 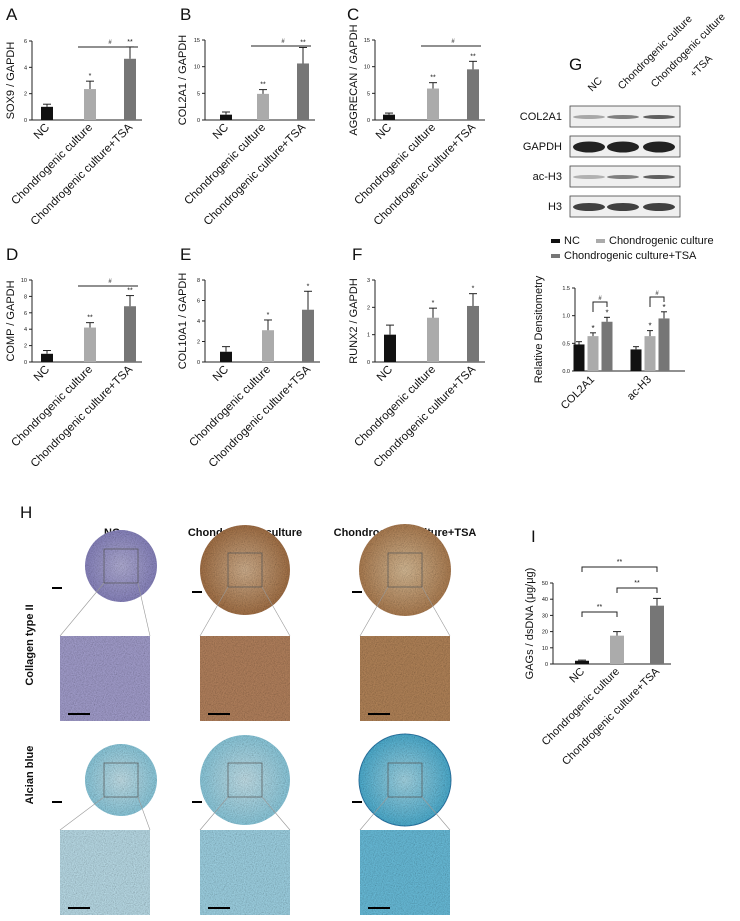 I want to click on panel-label: I, so click(x=533, y=536).